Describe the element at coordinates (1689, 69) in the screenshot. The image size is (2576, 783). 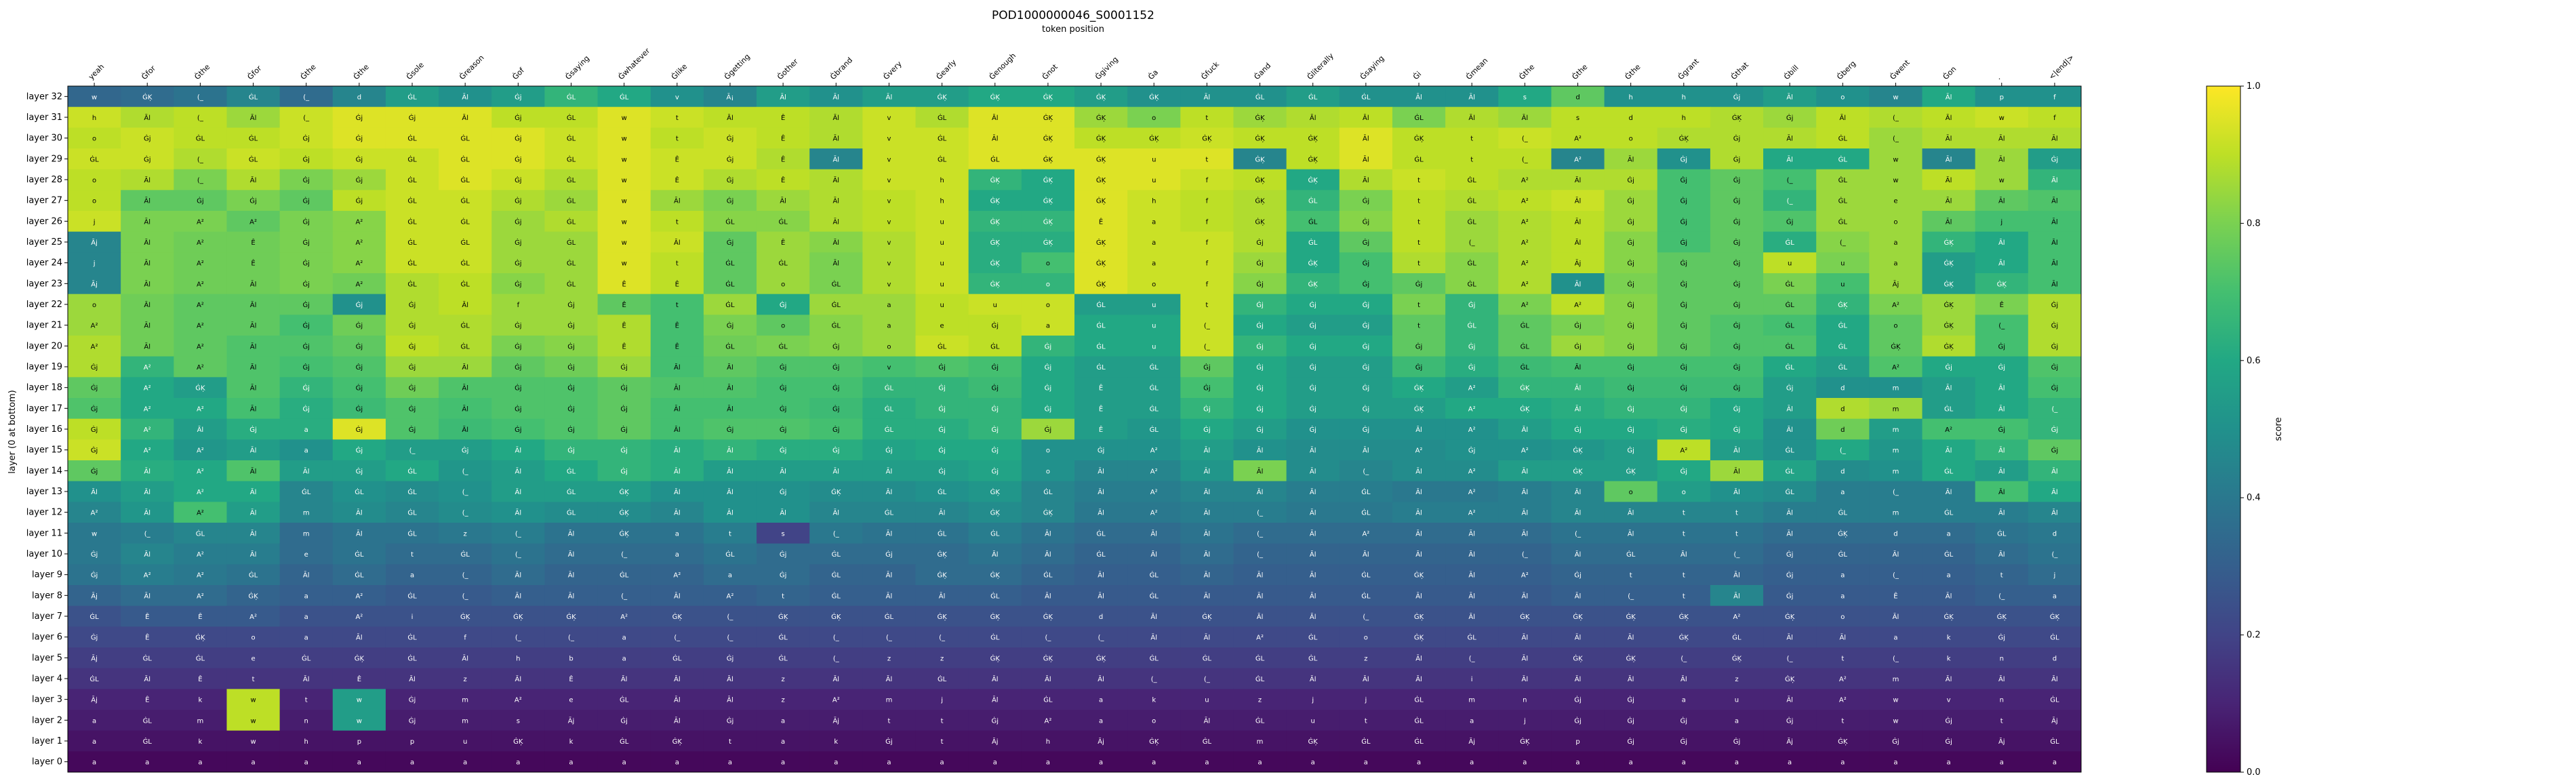
I see `x-tick-label: Ġgrant` at that location.